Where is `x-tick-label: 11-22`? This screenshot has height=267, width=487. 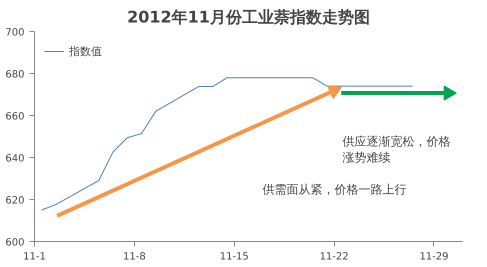 x-tick-label: 11-22 is located at coordinates (334, 257).